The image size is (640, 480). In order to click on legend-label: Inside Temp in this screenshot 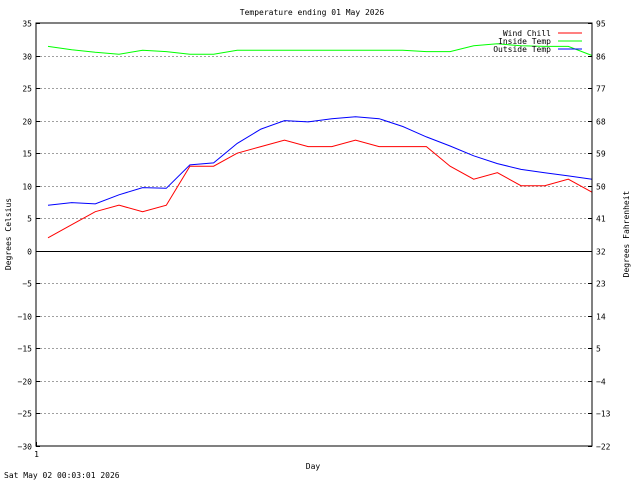, I will do `click(524, 41)`.